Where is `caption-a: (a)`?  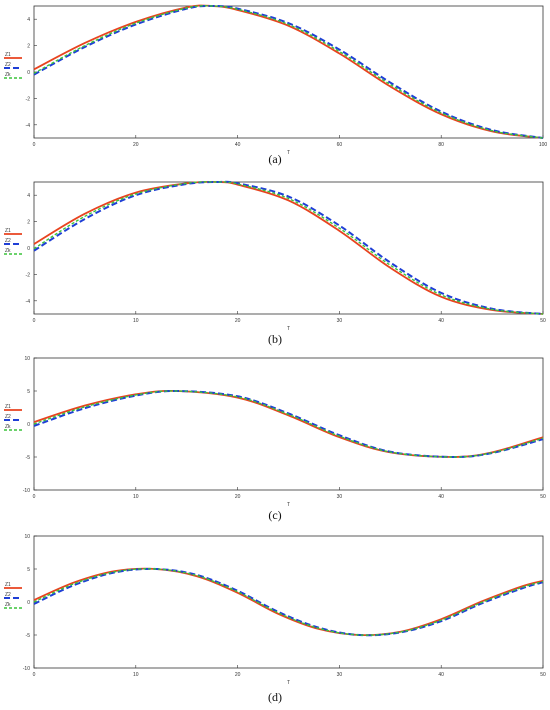
caption-a: (a) is located at coordinates (275, 159).